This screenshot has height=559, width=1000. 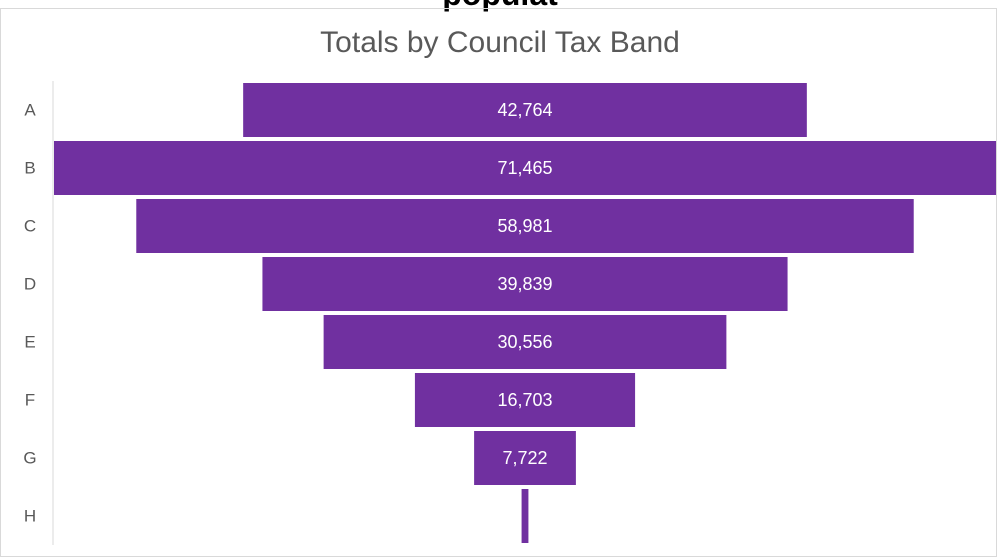 I want to click on category-label-c: C, so click(x=30, y=226).